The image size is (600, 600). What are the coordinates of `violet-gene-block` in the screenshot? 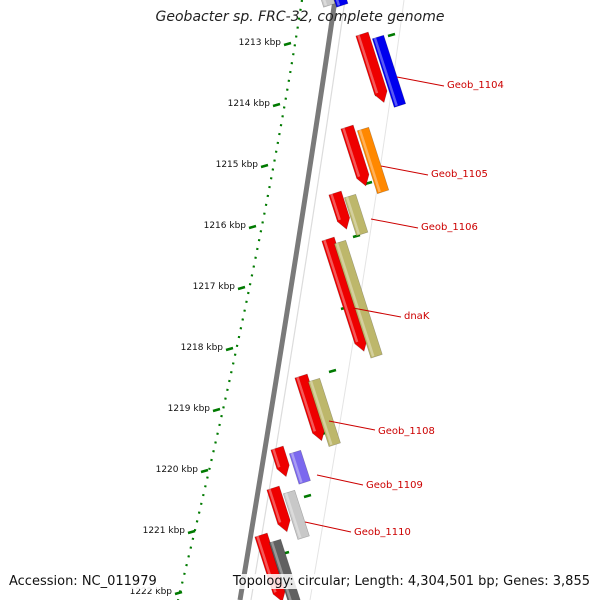 It's located at (299, 467).